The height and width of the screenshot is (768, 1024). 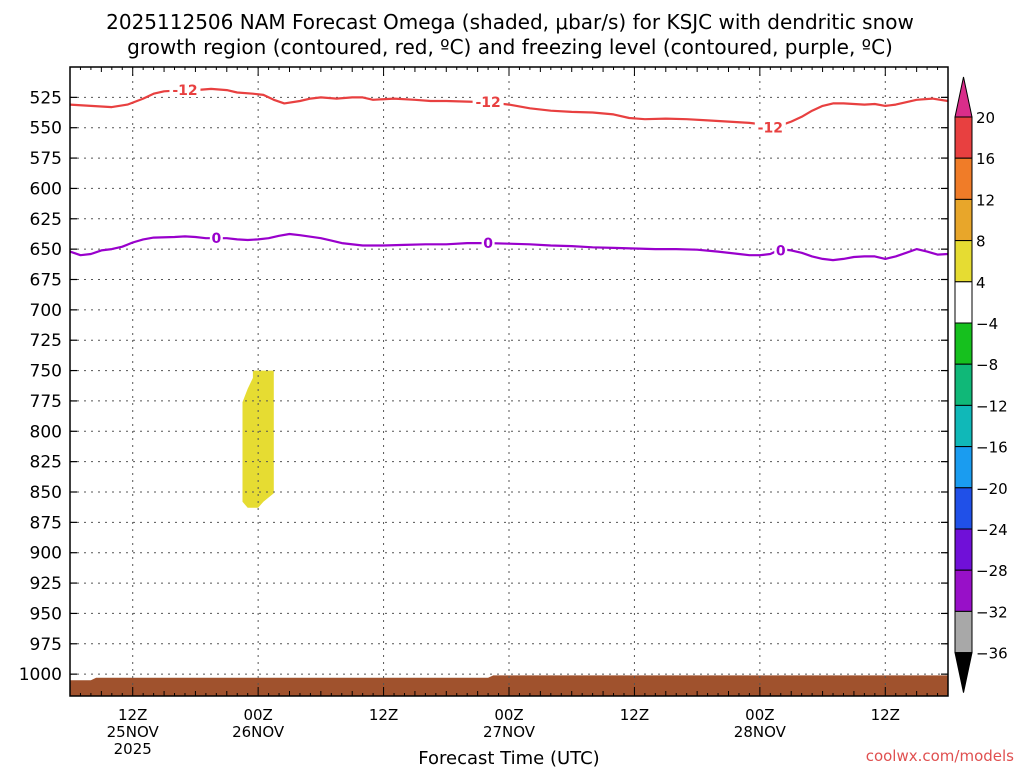 What do you see at coordinates (46, 614) in the screenshot?
I see `y-tick-label-950: 950` at bounding box center [46, 614].